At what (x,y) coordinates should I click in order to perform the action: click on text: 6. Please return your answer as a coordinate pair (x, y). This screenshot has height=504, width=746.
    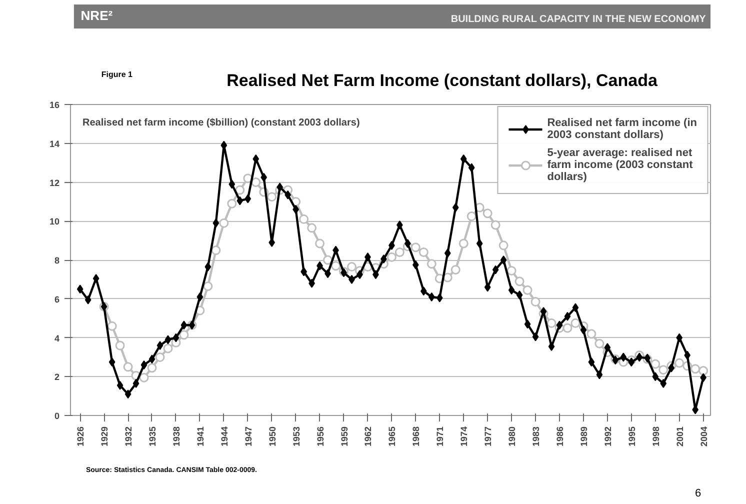
    Looking at the image, I should click on (698, 494).